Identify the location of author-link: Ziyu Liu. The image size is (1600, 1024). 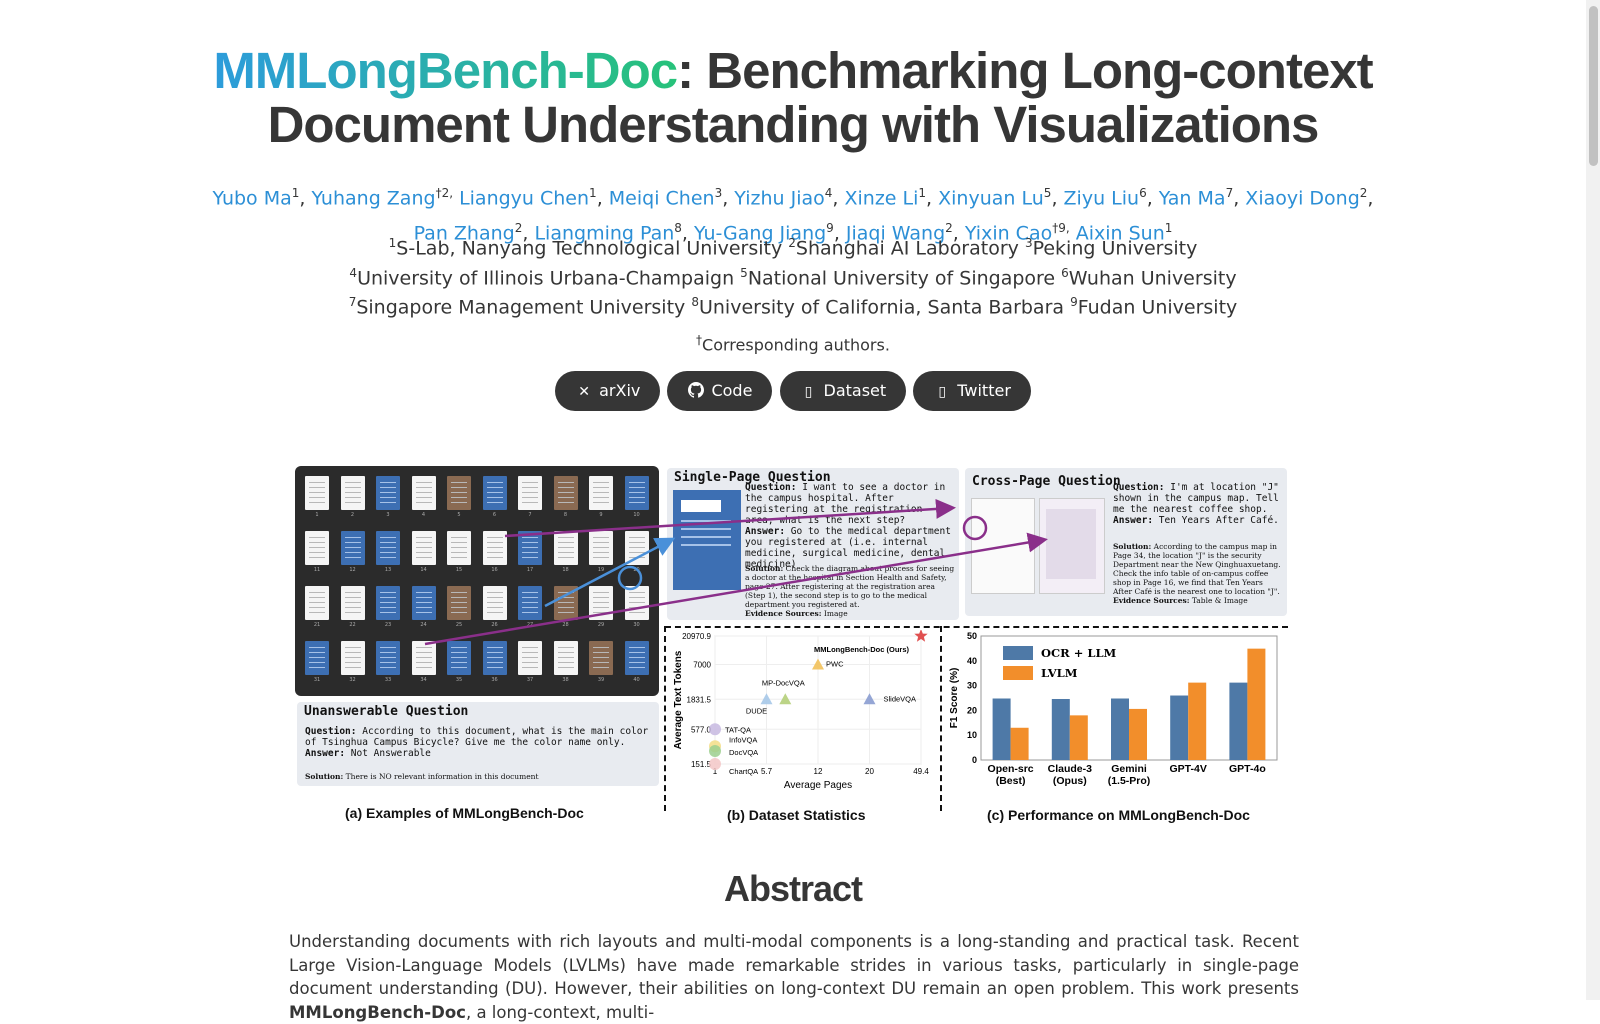
(1101, 198).